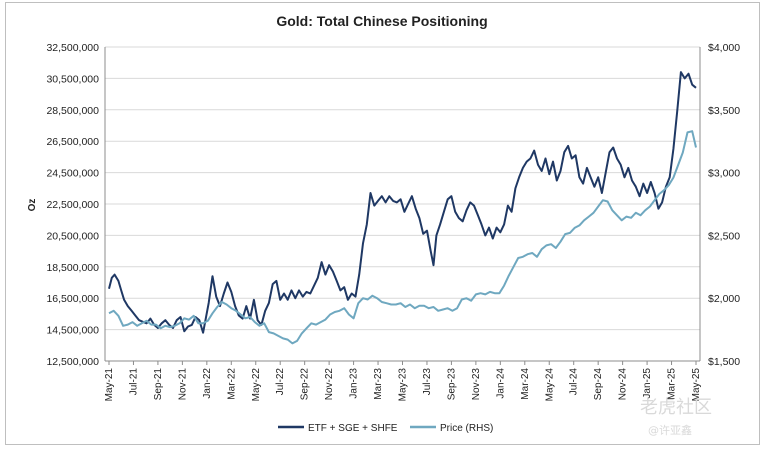 The image size is (765, 449). What do you see at coordinates (670, 430) in the screenshot?
I see `watermark-handle: @许亚鑫` at bounding box center [670, 430].